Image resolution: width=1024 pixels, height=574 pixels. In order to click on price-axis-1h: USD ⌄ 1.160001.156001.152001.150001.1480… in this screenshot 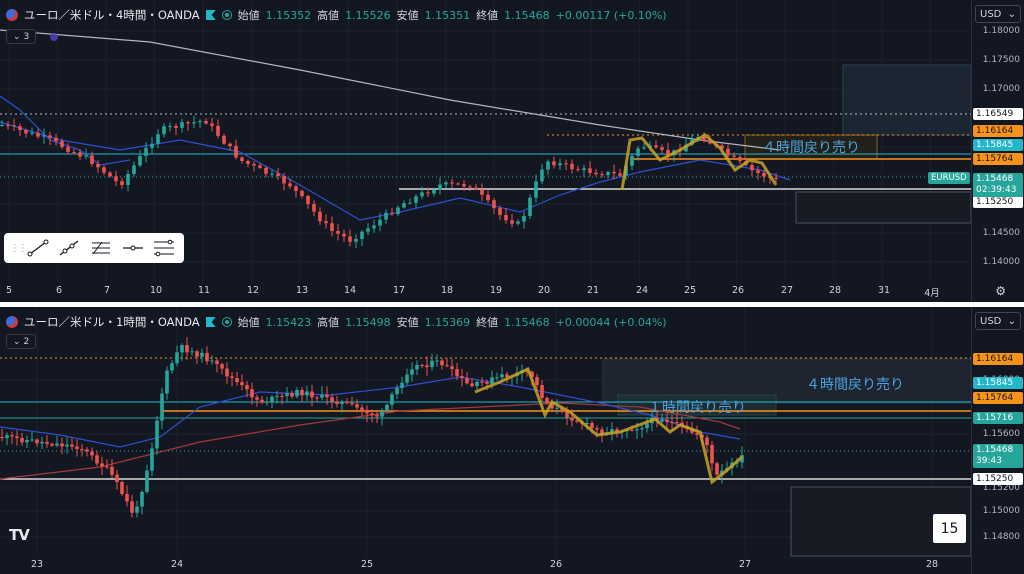, I will do `click(997, 440)`.